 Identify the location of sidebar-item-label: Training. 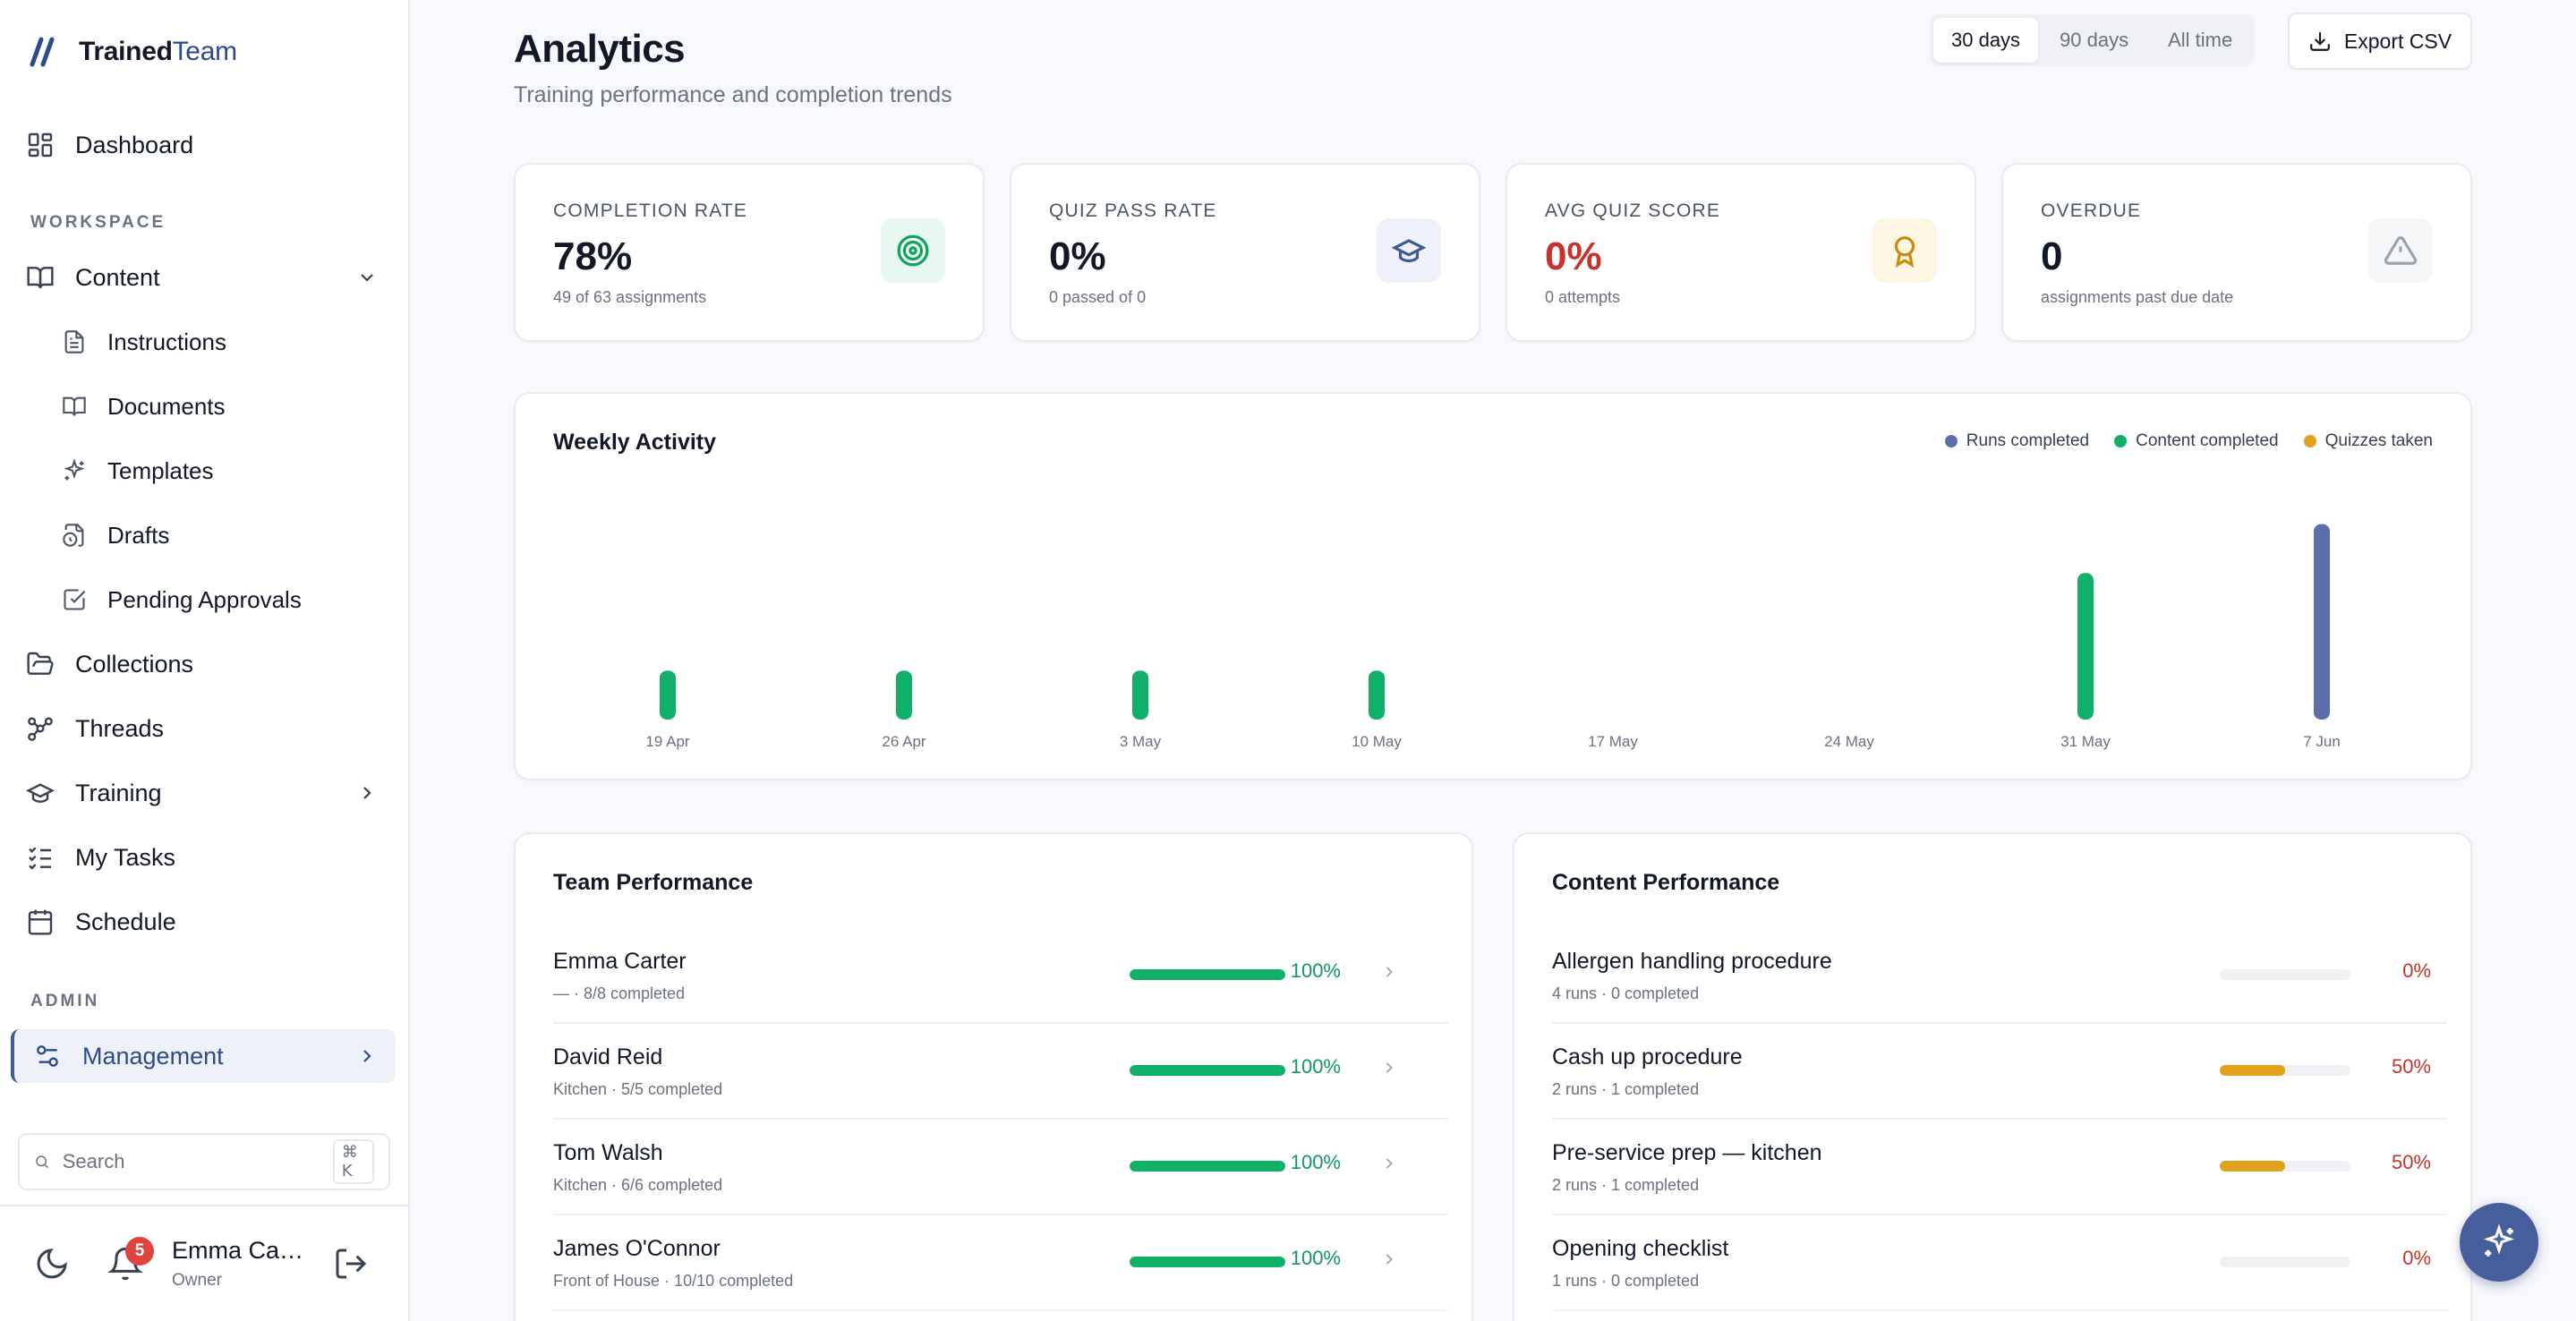
(118, 792).